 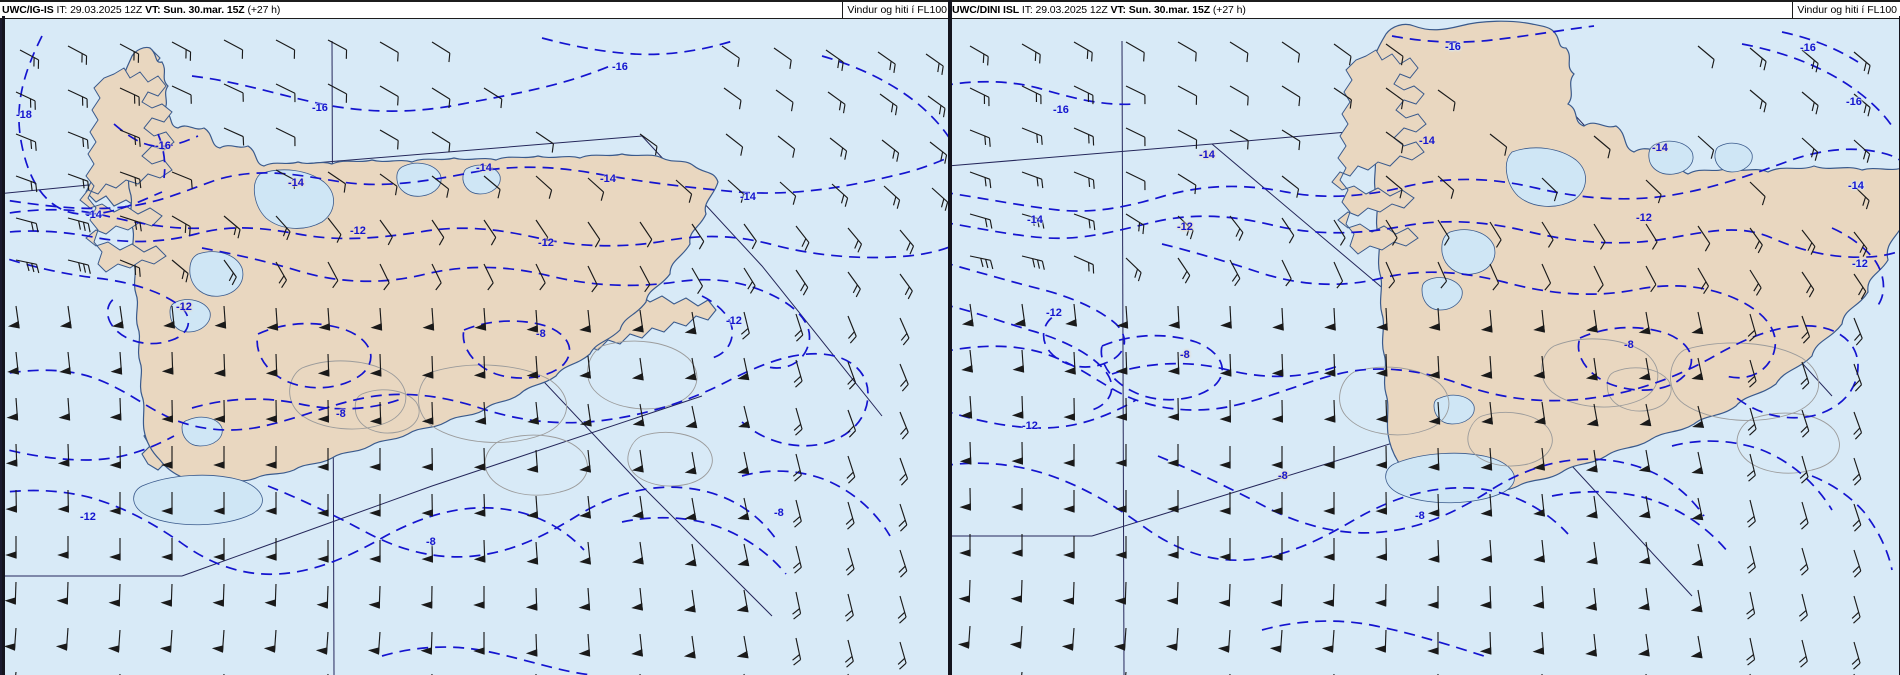 I want to click on panel-left-lead-time: (+27 h), so click(x=264, y=10).